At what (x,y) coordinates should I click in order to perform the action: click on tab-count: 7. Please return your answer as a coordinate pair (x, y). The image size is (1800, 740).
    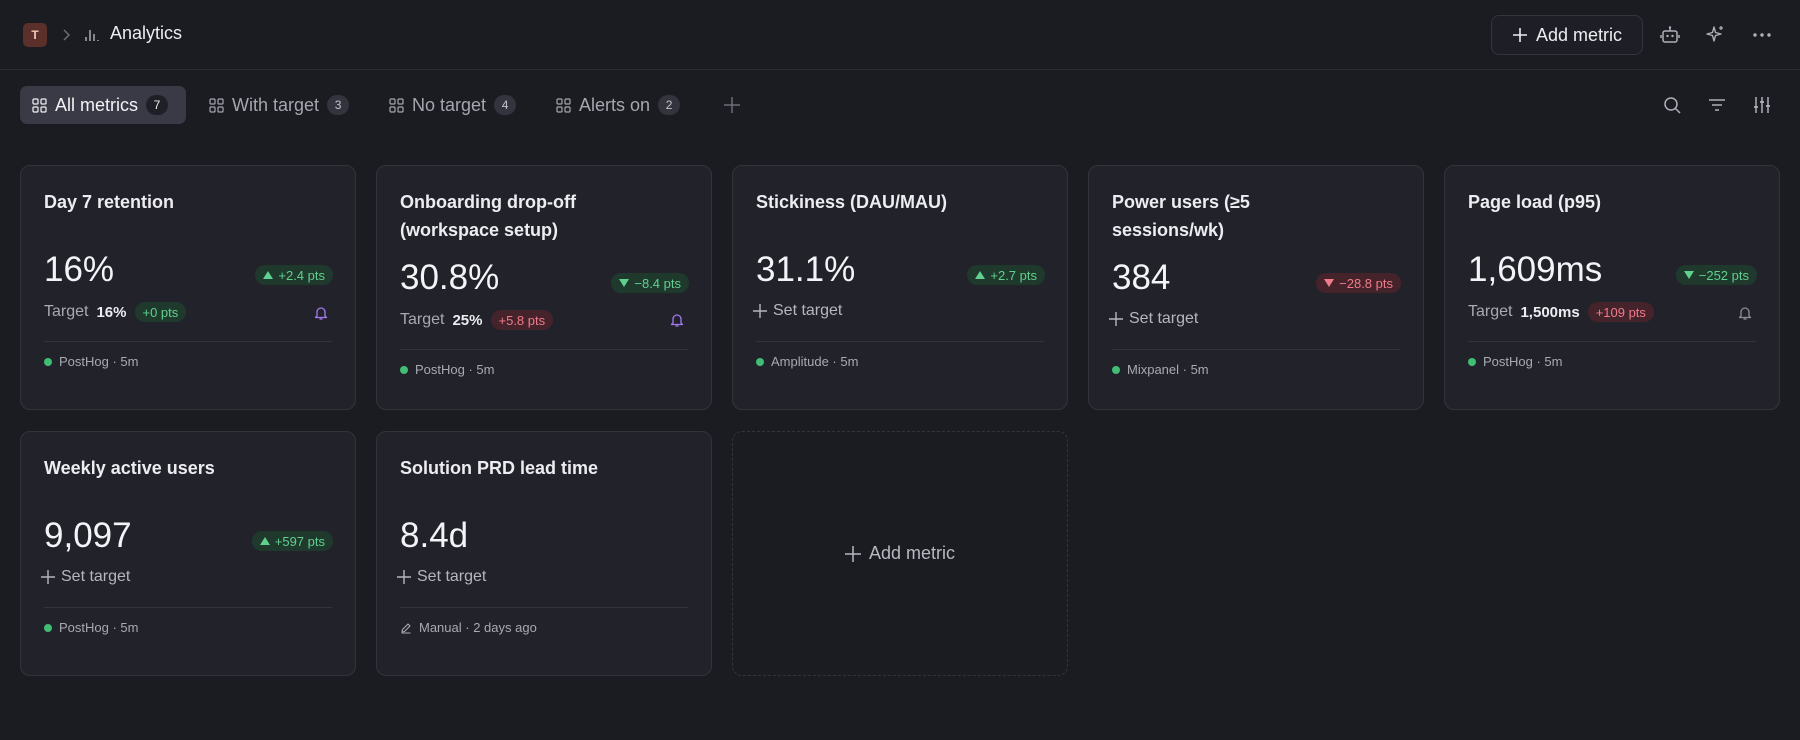
    Looking at the image, I should click on (157, 105).